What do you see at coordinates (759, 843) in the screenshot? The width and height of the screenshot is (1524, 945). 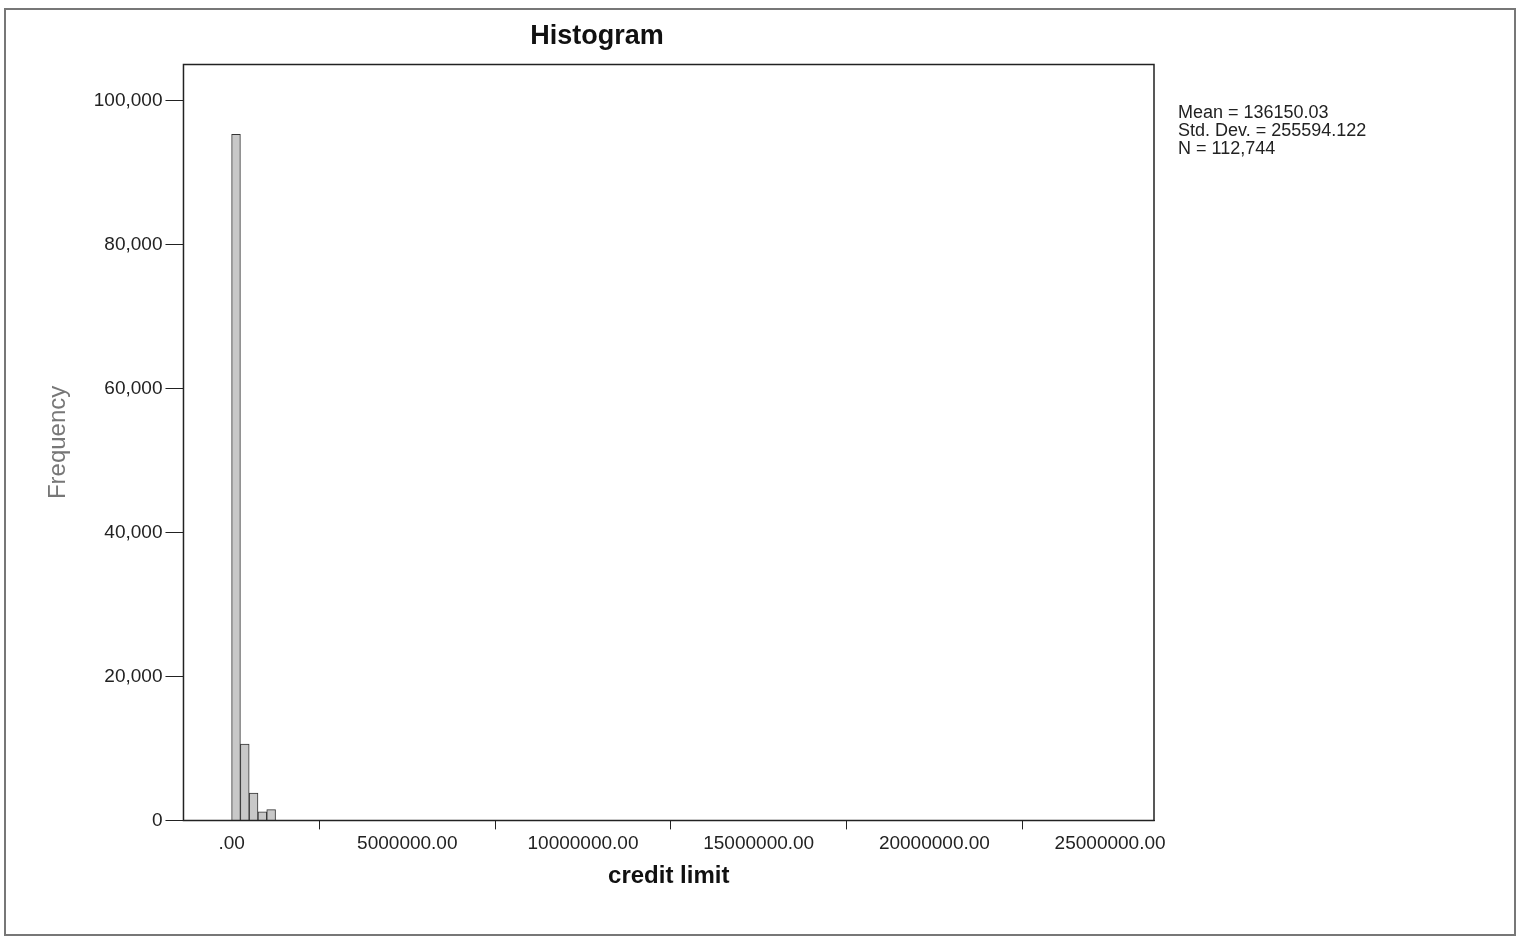 I see `x-tick-label: 15000000.00` at bounding box center [759, 843].